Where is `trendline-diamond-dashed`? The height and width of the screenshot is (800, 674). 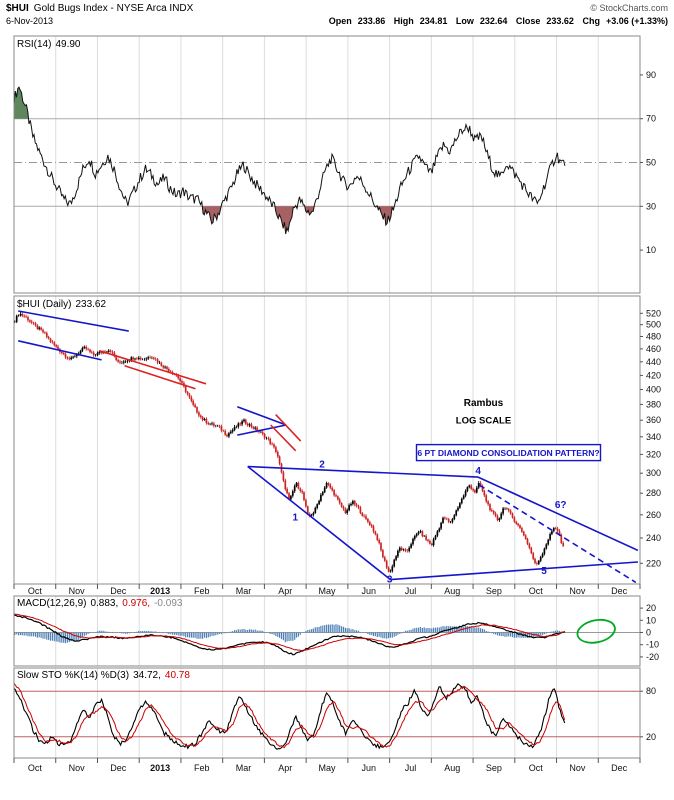
trendline-diamond-dashed is located at coordinates (557, 534).